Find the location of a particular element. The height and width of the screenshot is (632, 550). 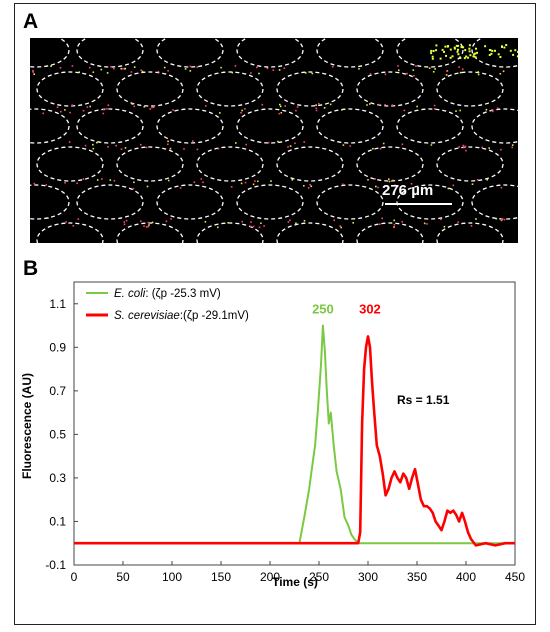

legend-name-e-coli: E. coli is located at coordinates (130, 294).